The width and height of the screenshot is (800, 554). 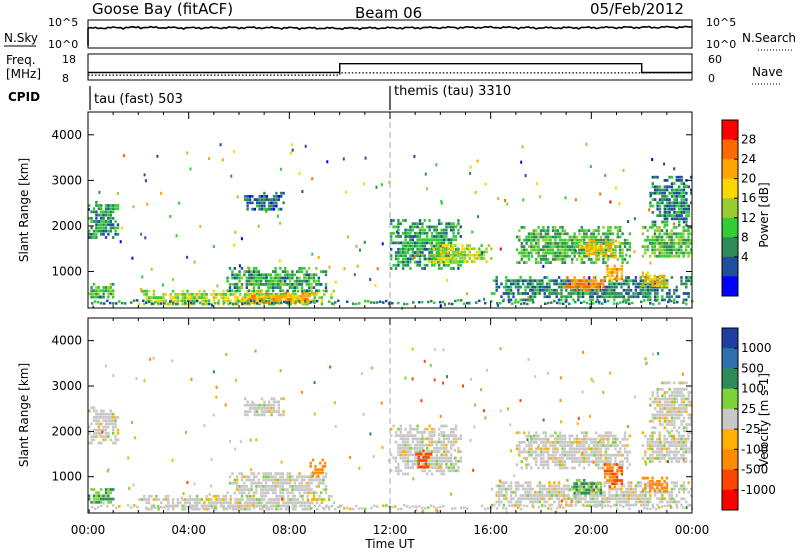 What do you see at coordinates (66, 226) in the screenshot?
I see `power-y-tick-label: 2000` at bounding box center [66, 226].